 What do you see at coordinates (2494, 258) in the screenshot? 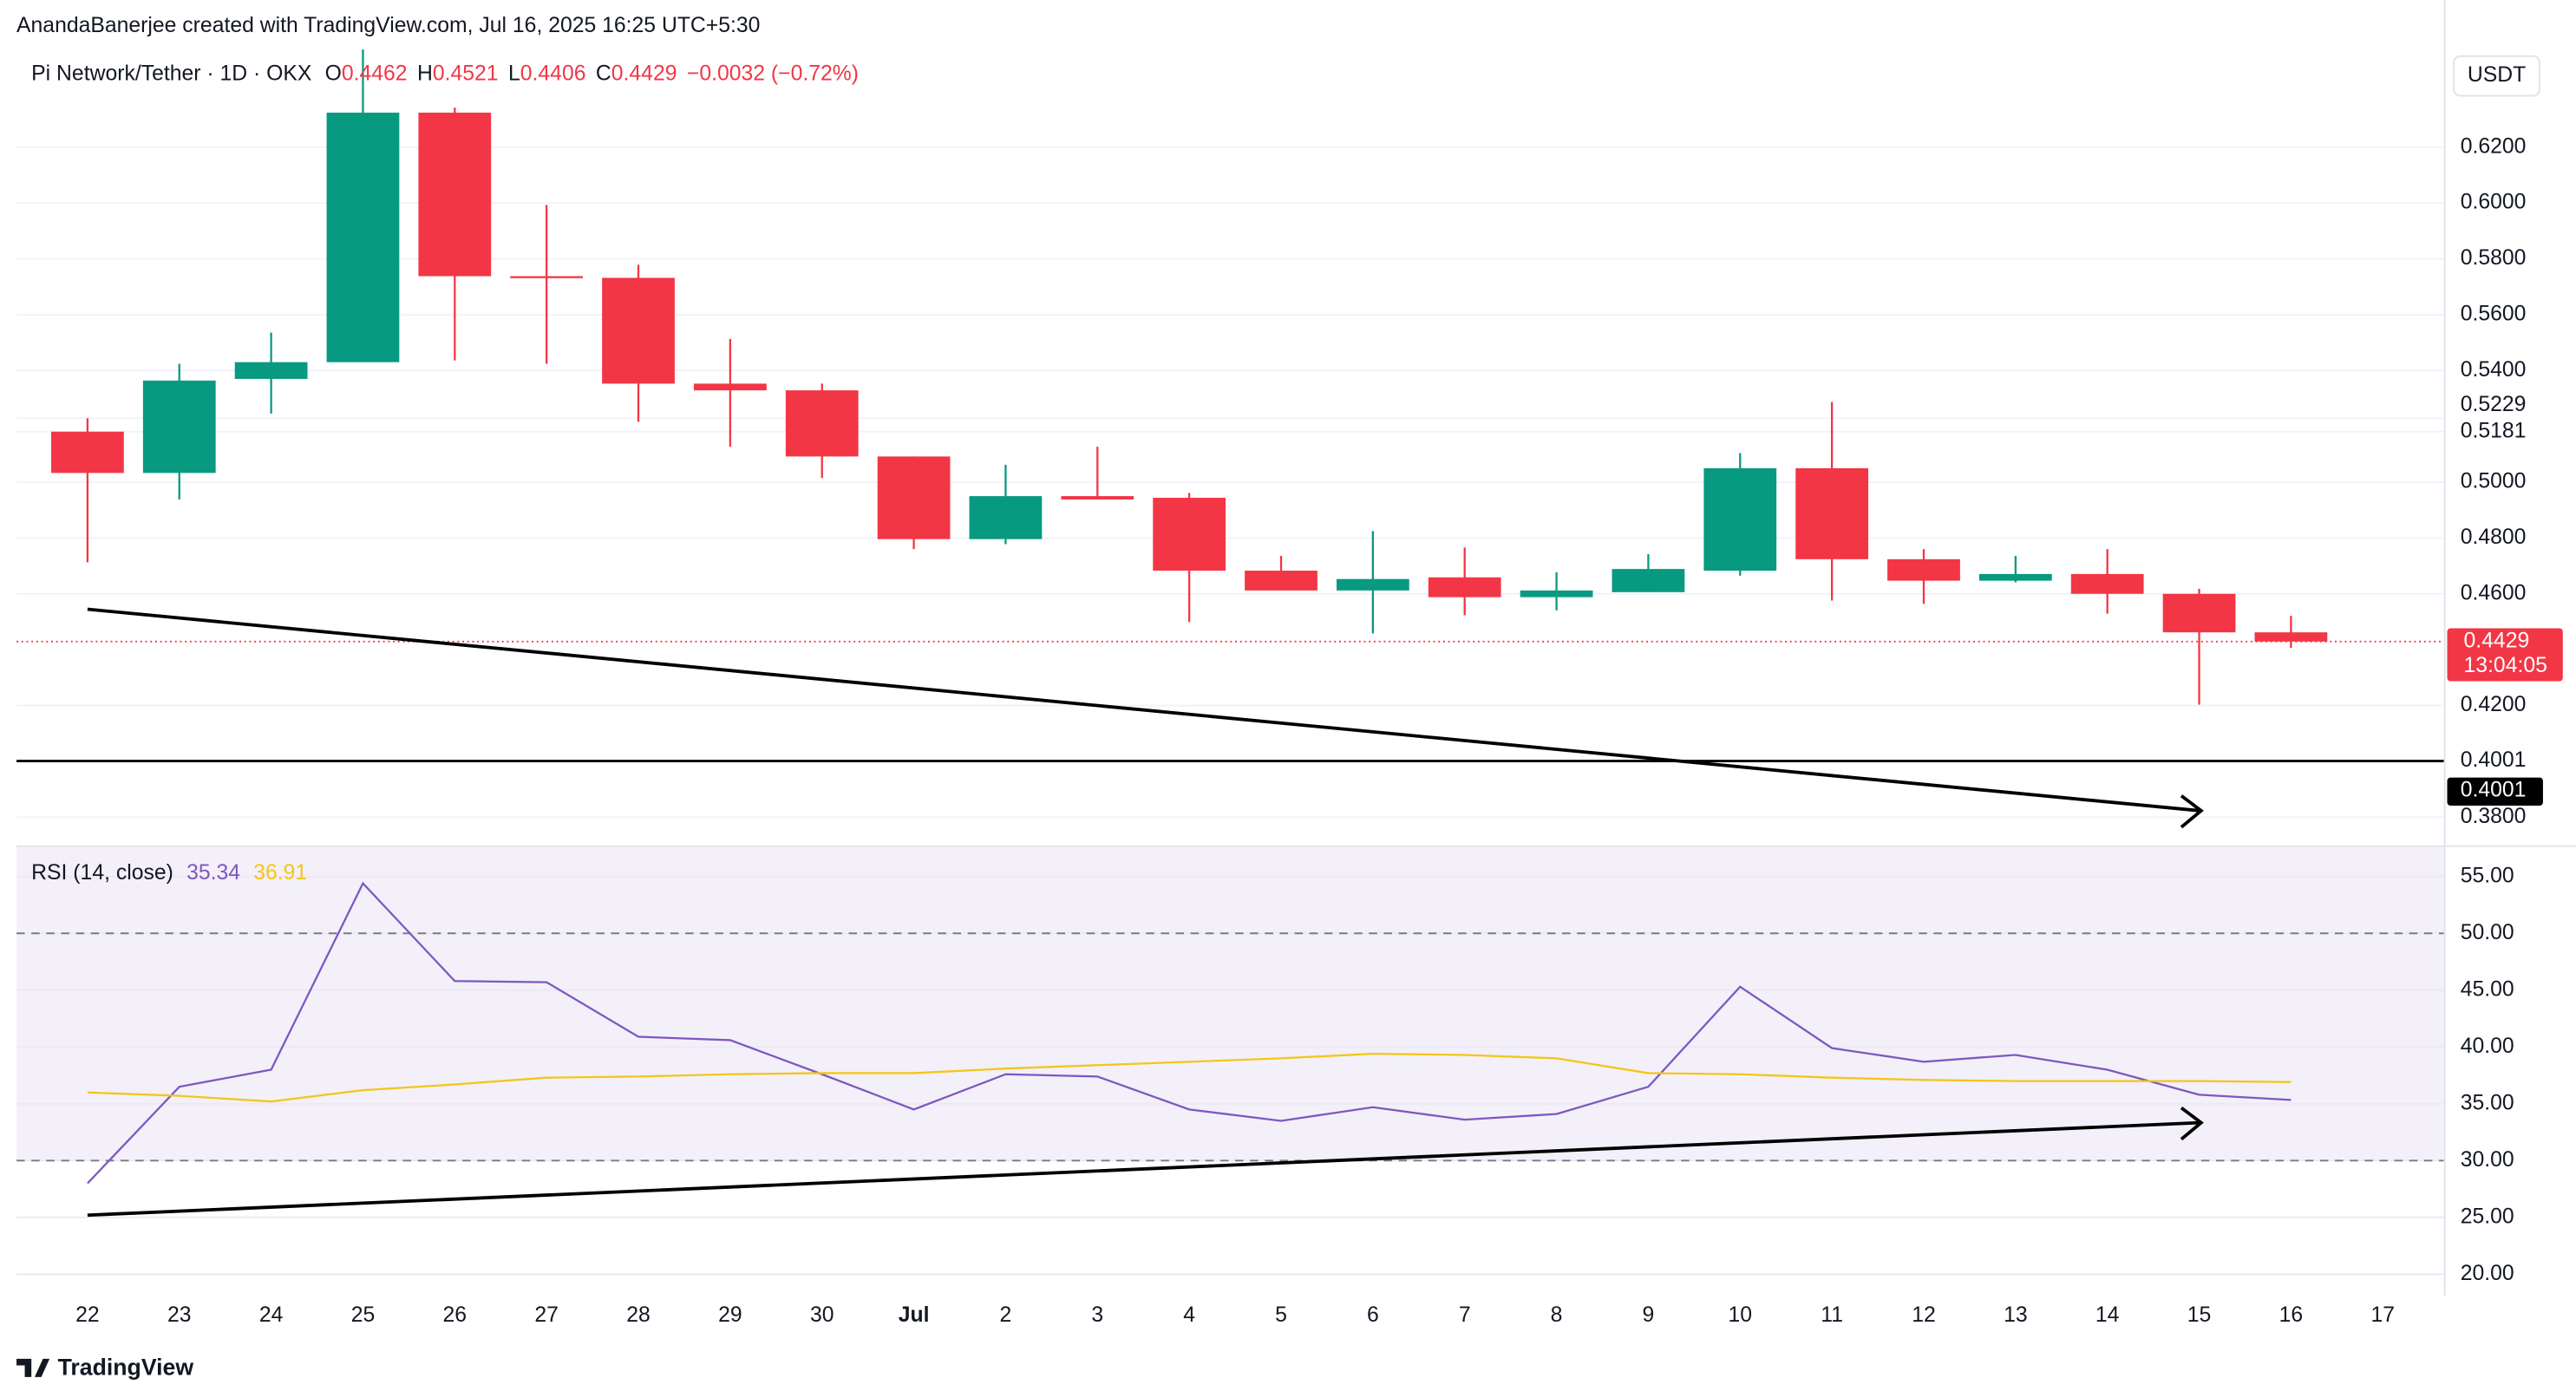
I see `y-tick-label: 0.5800` at bounding box center [2494, 258].